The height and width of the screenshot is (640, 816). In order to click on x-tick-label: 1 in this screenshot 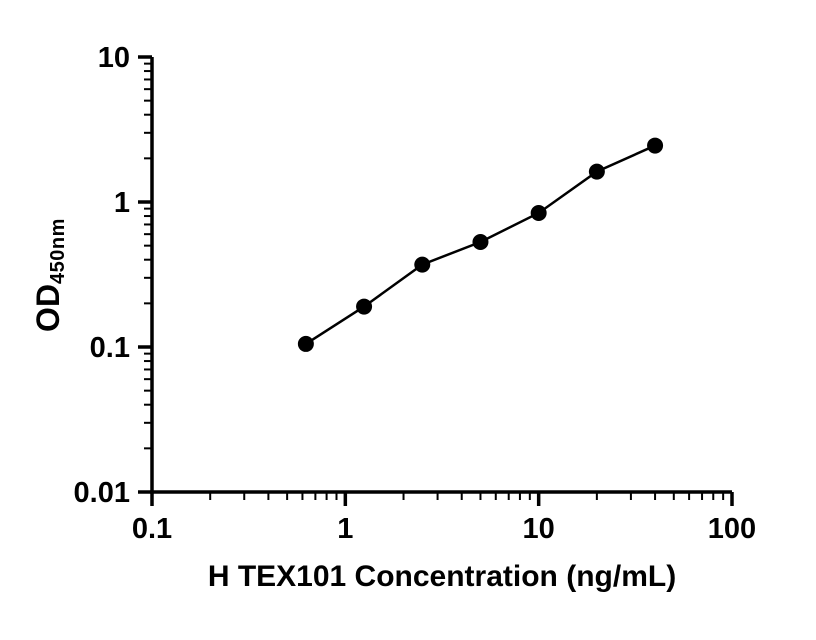, I will do `click(345, 529)`.